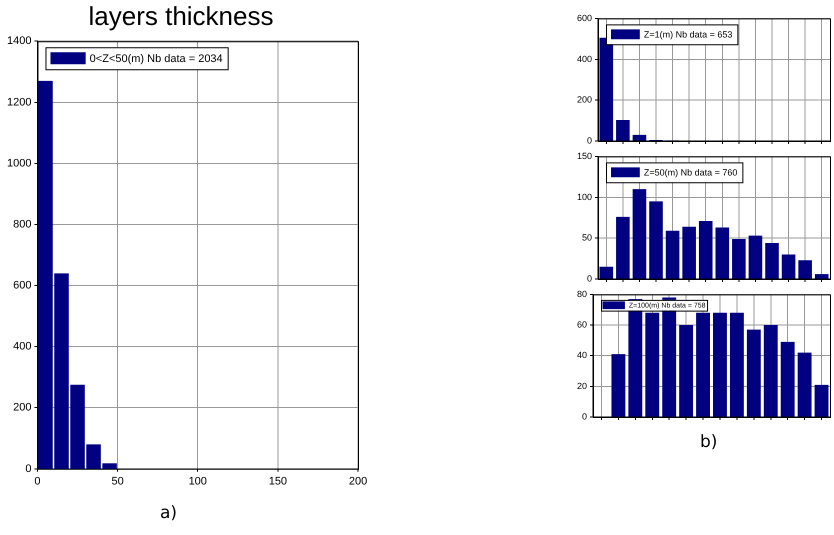  What do you see at coordinates (19, 163) in the screenshot?
I see `y-tick-label: 1000` at bounding box center [19, 163].